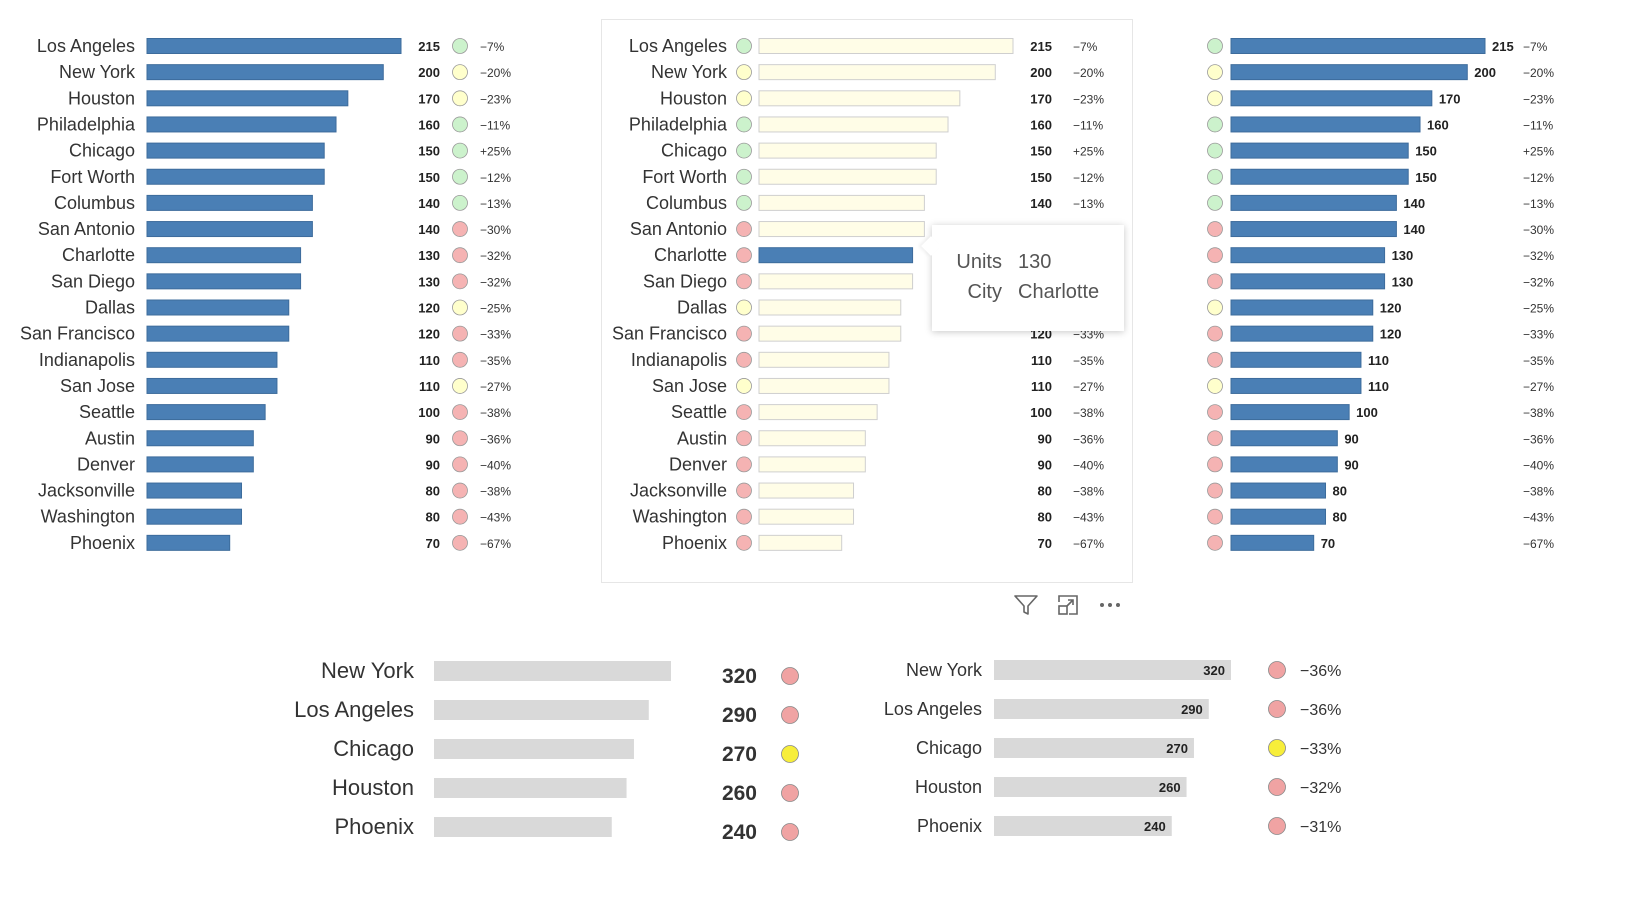  I want to click on value-label: 240, so click(739, 832).